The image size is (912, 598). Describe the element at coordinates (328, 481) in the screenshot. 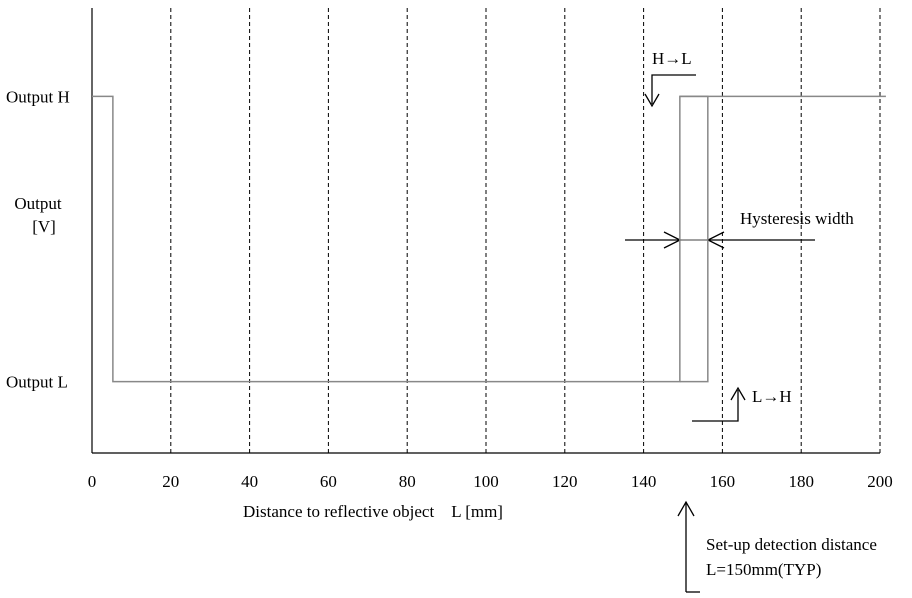

I see `x-tick-label: 60` at that location.